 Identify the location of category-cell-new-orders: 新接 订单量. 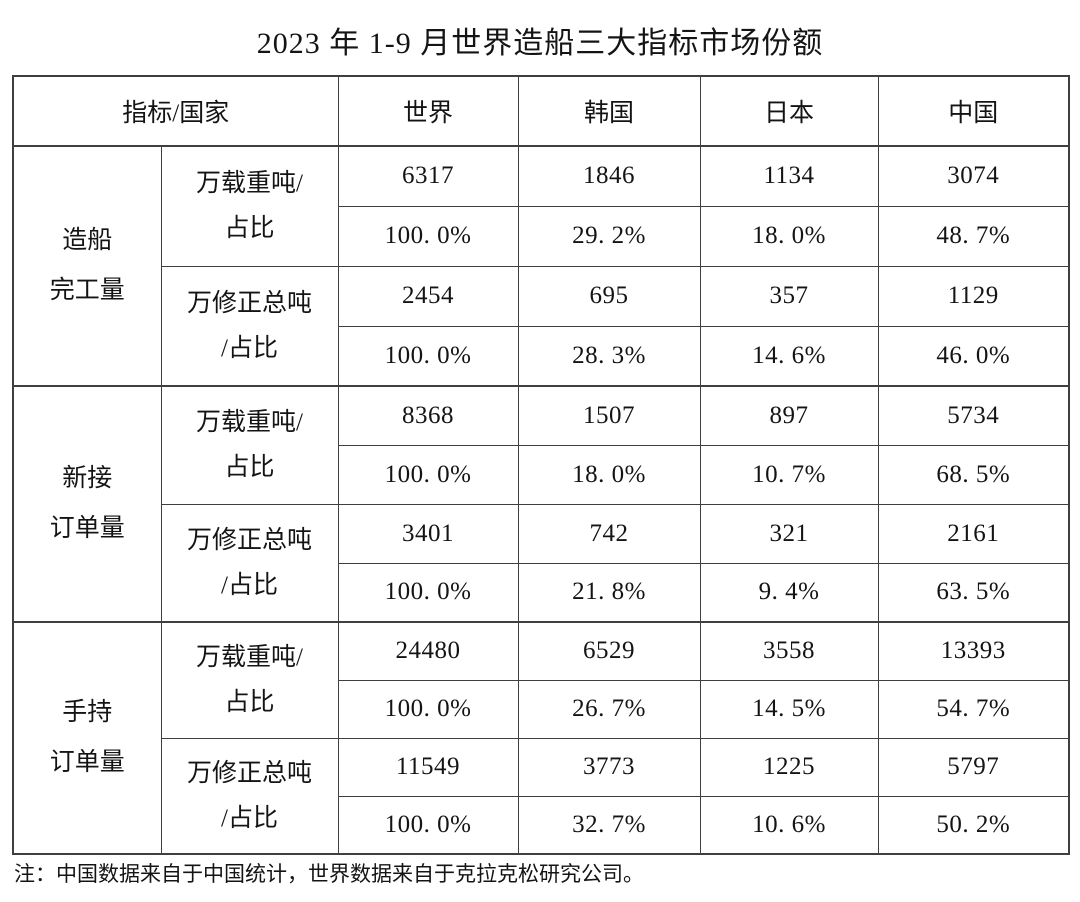
(87, 504).